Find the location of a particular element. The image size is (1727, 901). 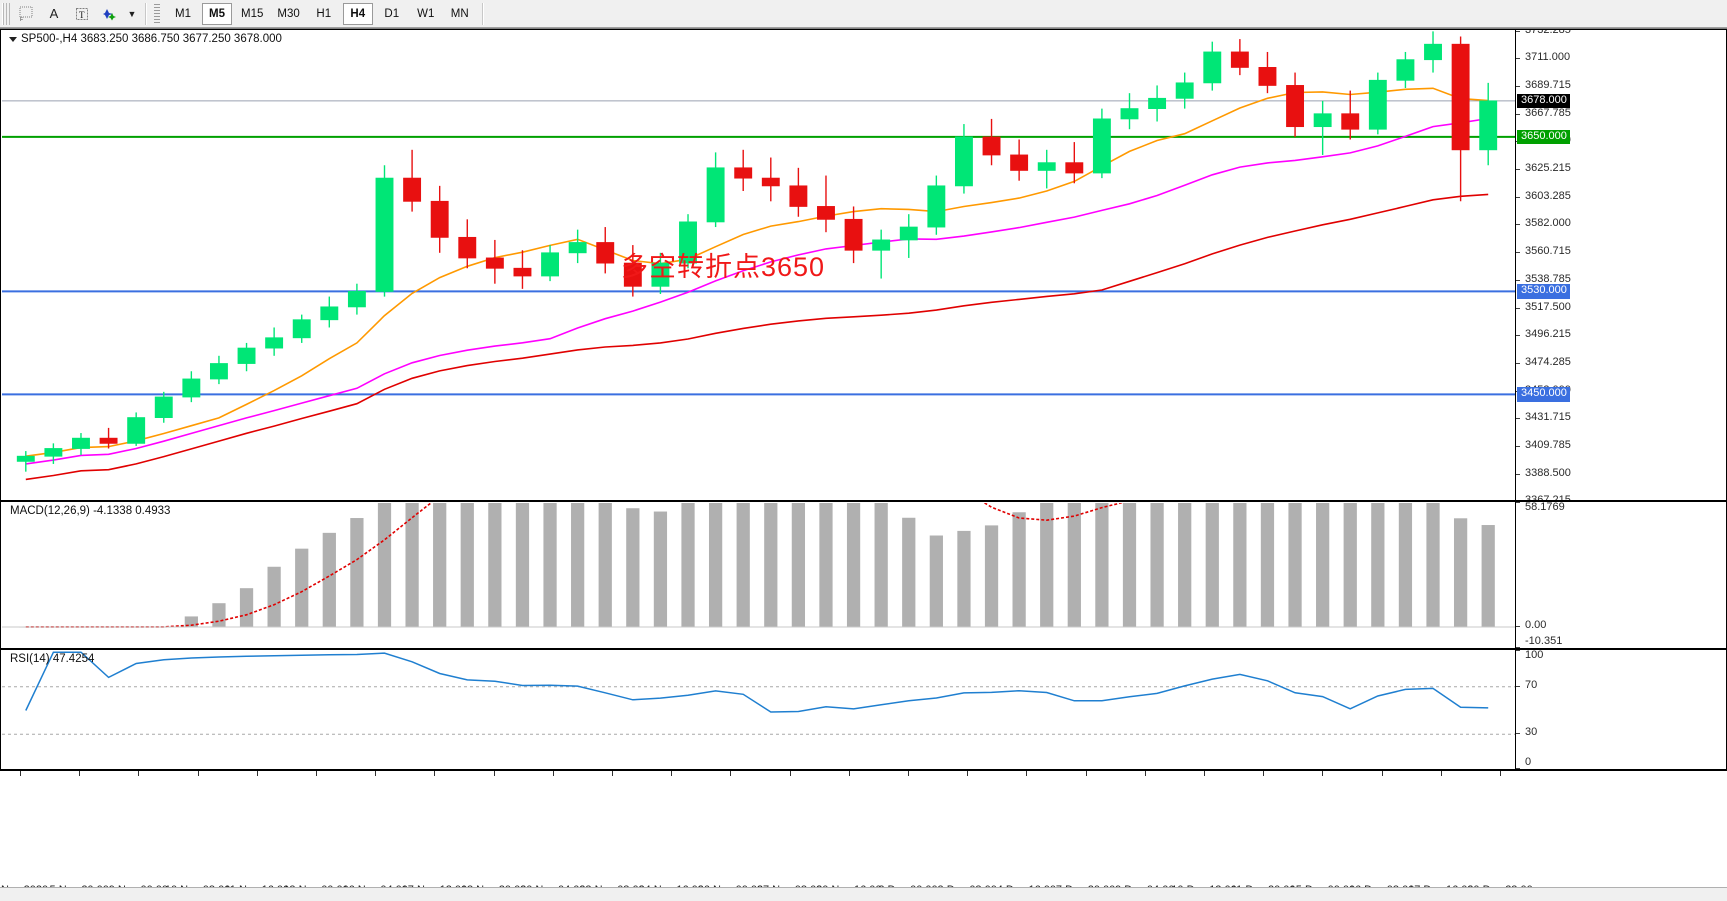

svg-text: F is located at coordinates (21, 19).